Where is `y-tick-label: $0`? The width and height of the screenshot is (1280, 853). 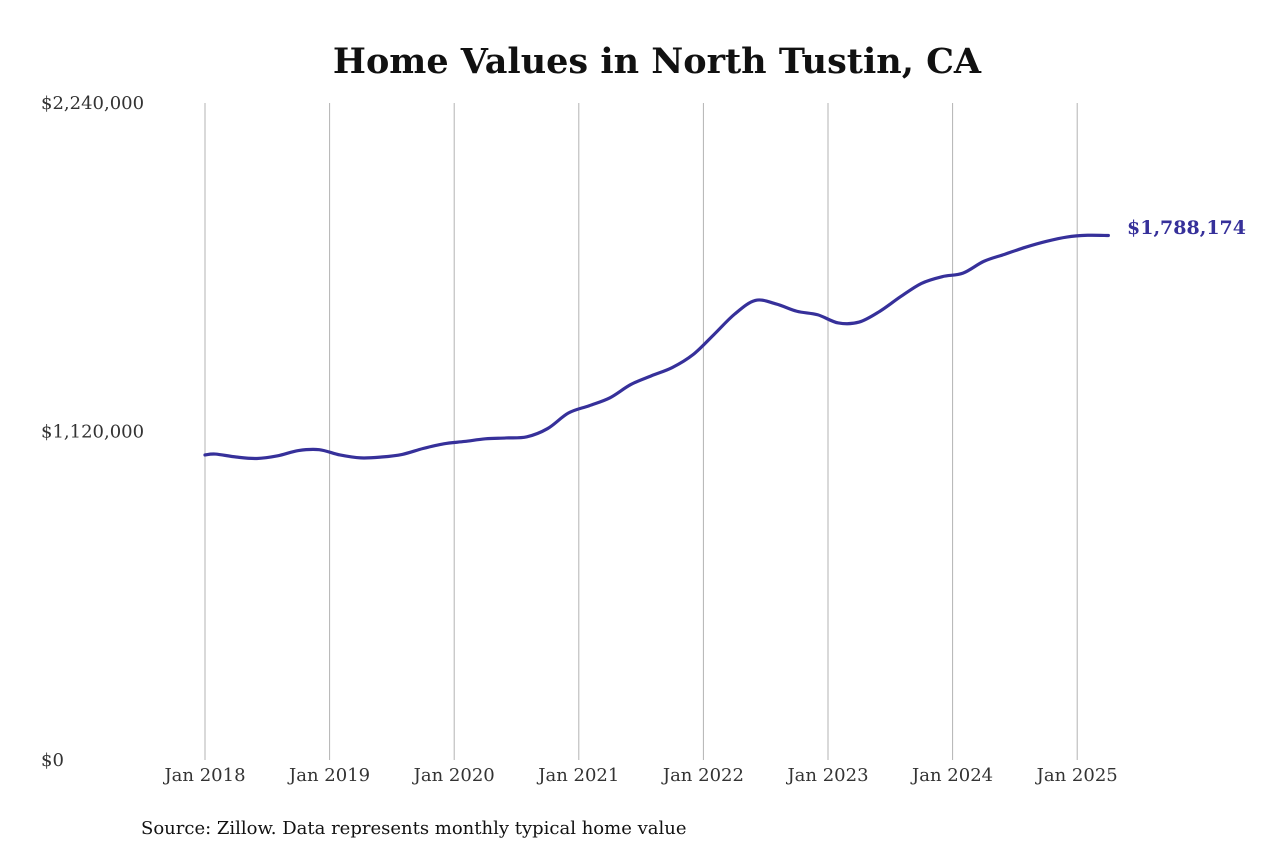 y-tick-label: $0 is located at coordinates (52, 760).